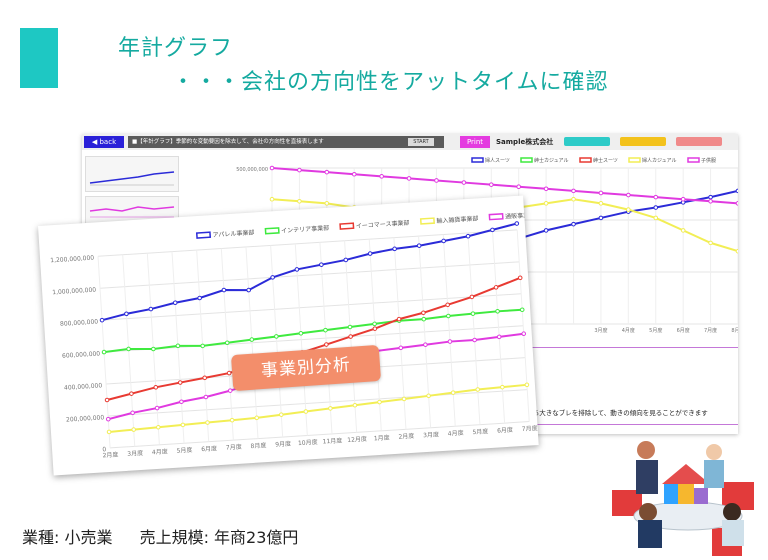  I want to click on yellow-button, so click(643, 141).